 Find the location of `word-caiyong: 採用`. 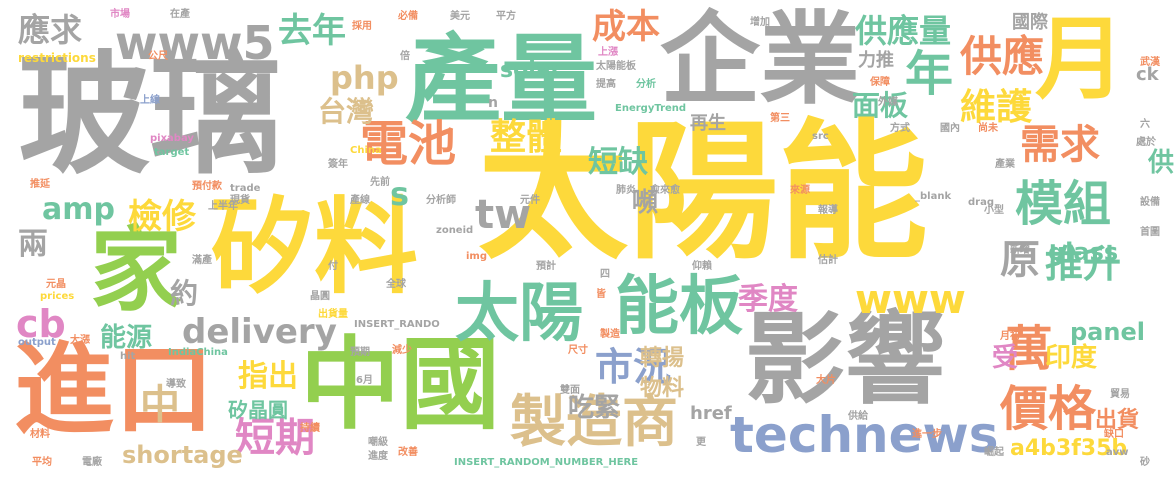

word-caiyong: 採用 is located at coordinates (362, 26).